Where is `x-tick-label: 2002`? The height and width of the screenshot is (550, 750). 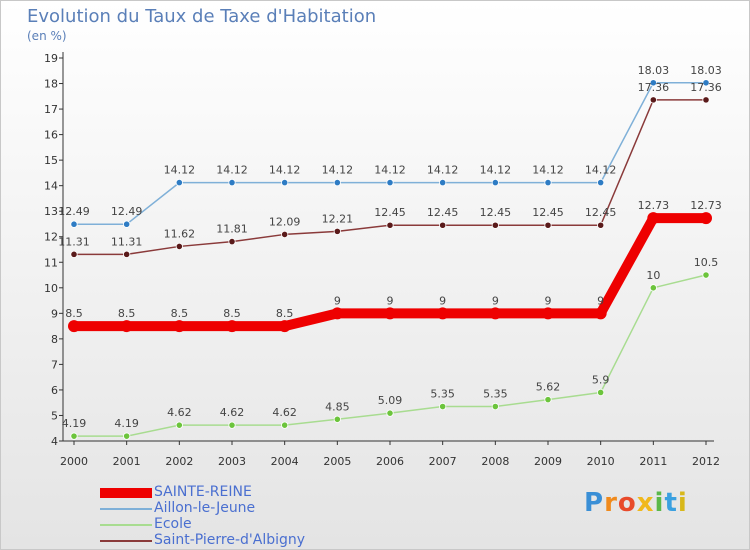 x-tick-label: 2002 is located at coordinates (179, 461).